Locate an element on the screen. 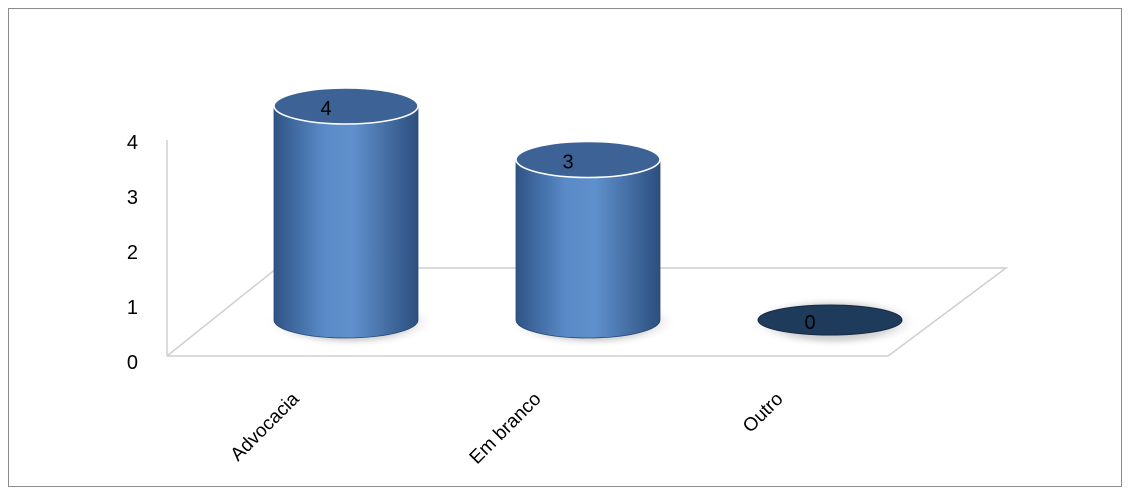 This screenshot has width=1131, height=496. y-axis-ticks: 0 1 2 3 4 is located at coordinates (132, 253).